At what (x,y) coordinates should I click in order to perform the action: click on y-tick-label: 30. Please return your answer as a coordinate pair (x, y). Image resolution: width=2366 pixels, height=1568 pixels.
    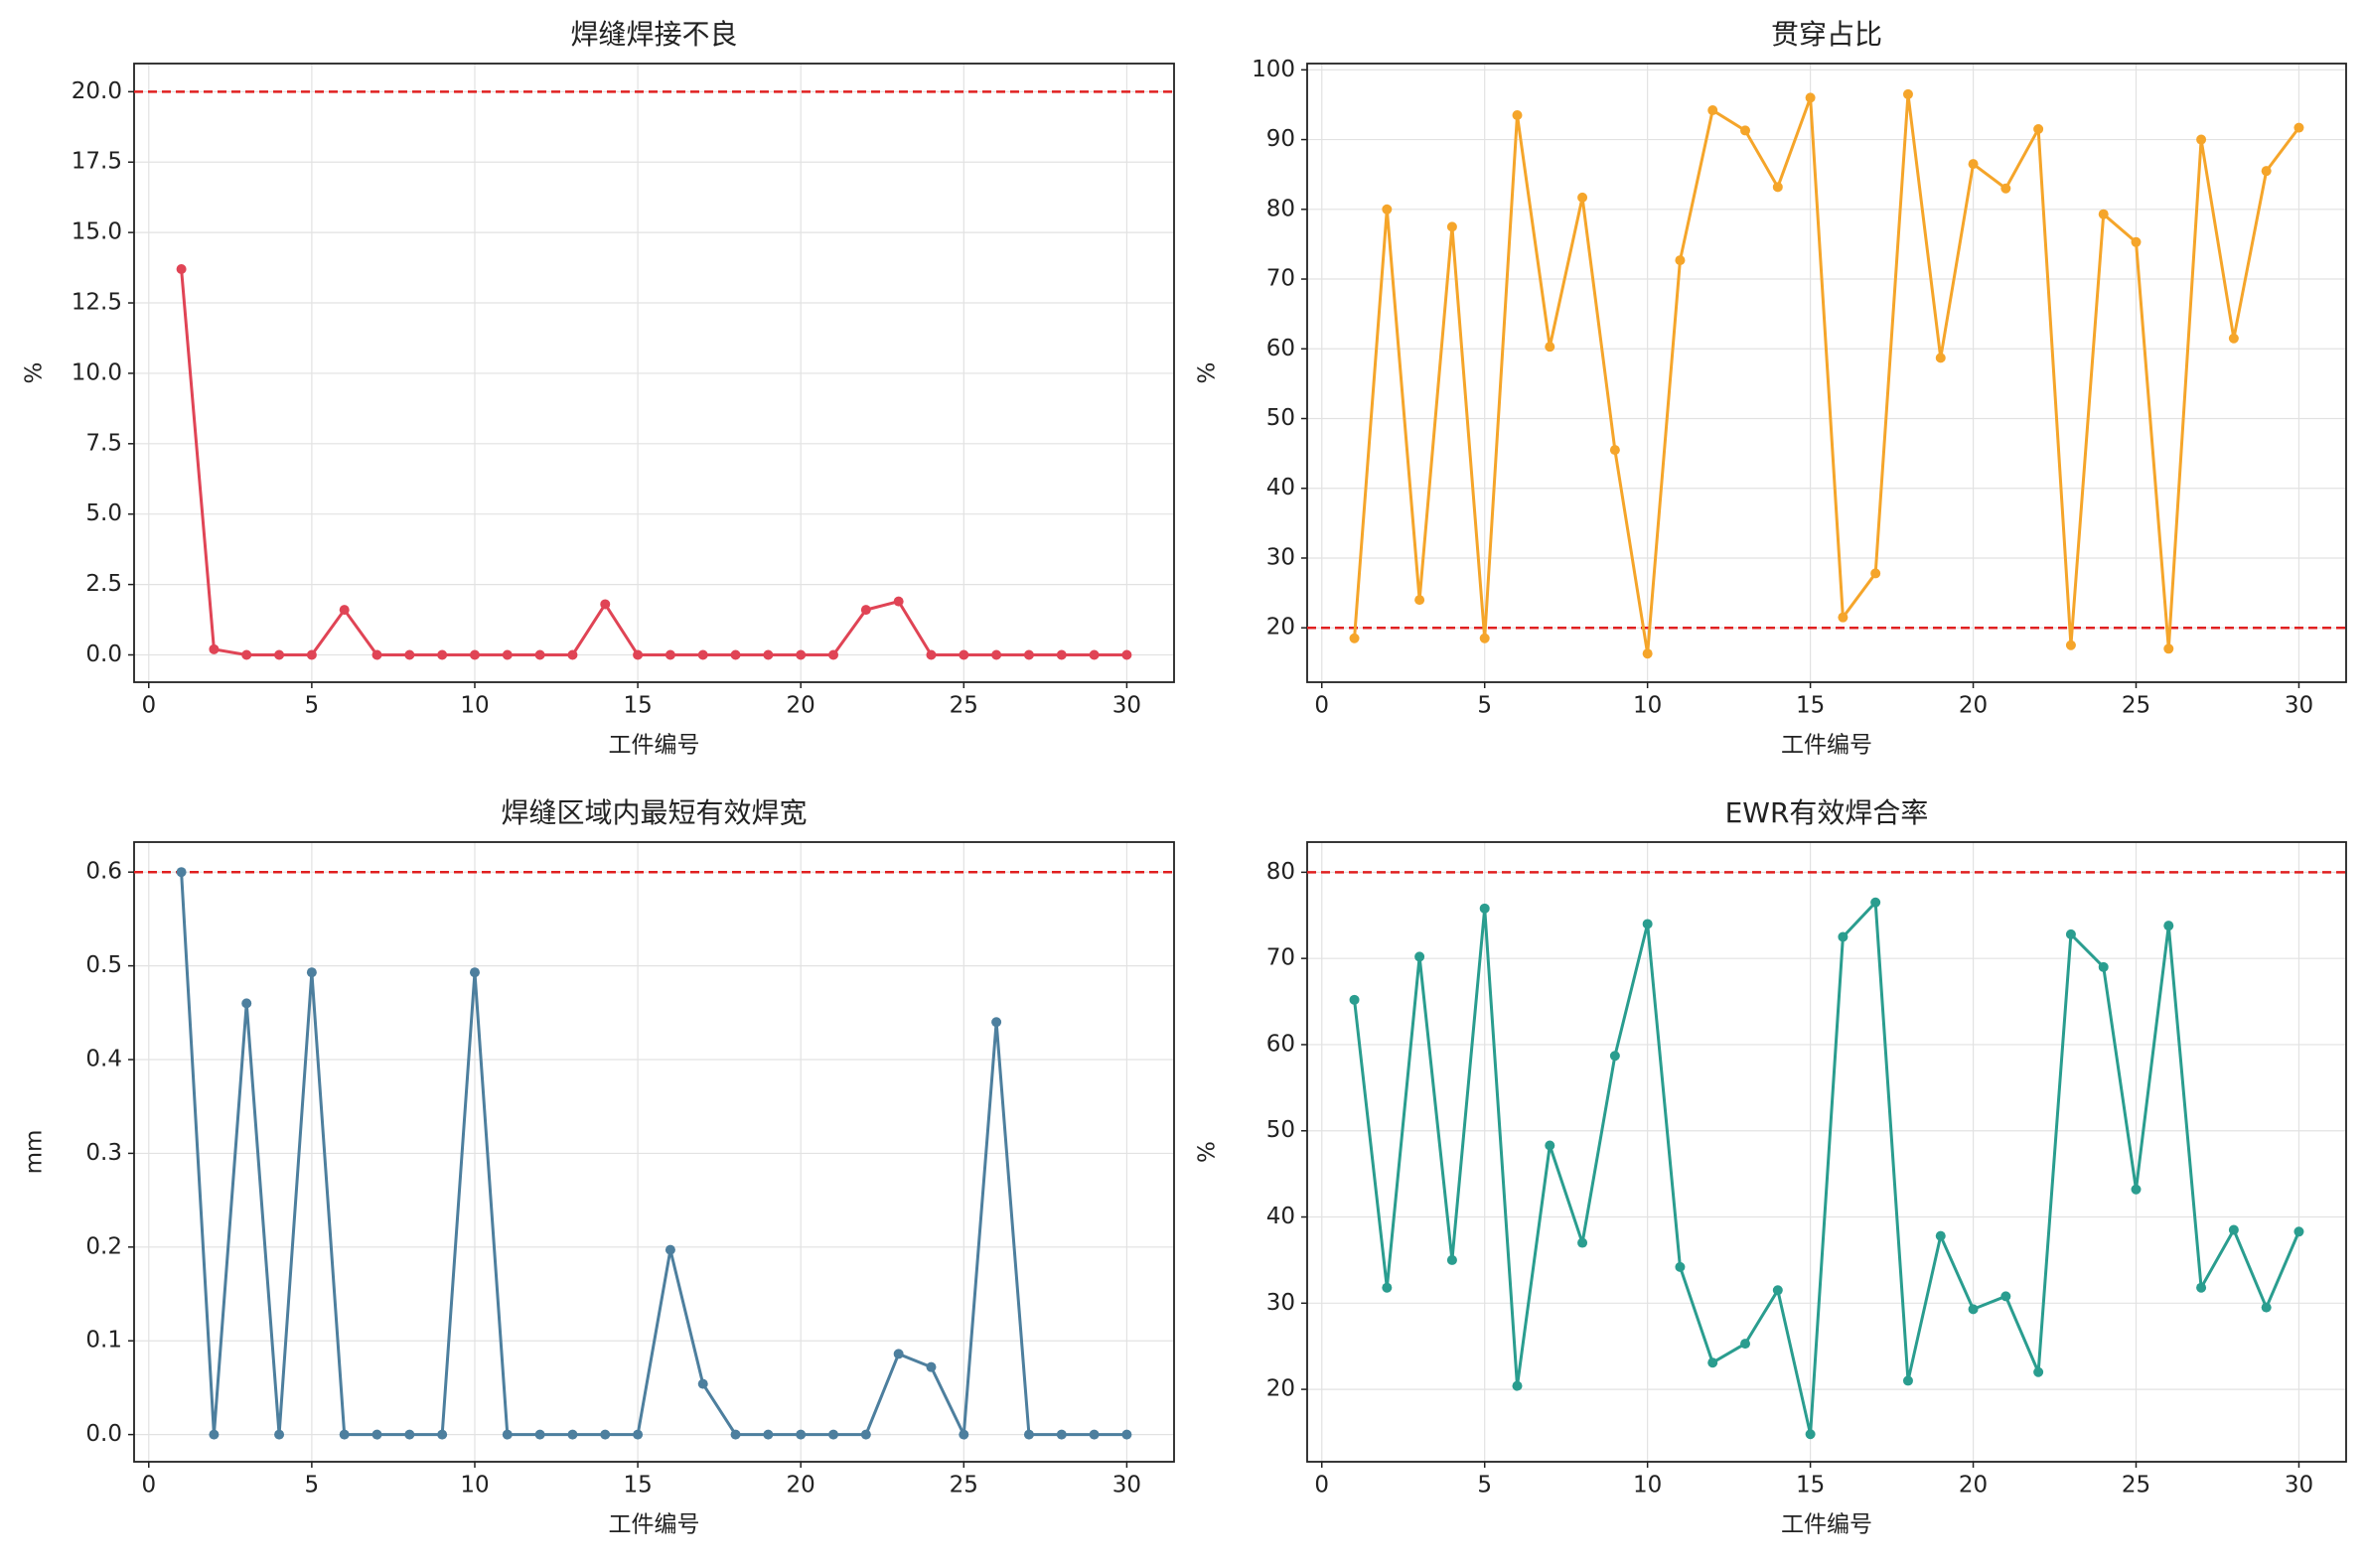
    Looking at the image, I should click on (1280, 557).